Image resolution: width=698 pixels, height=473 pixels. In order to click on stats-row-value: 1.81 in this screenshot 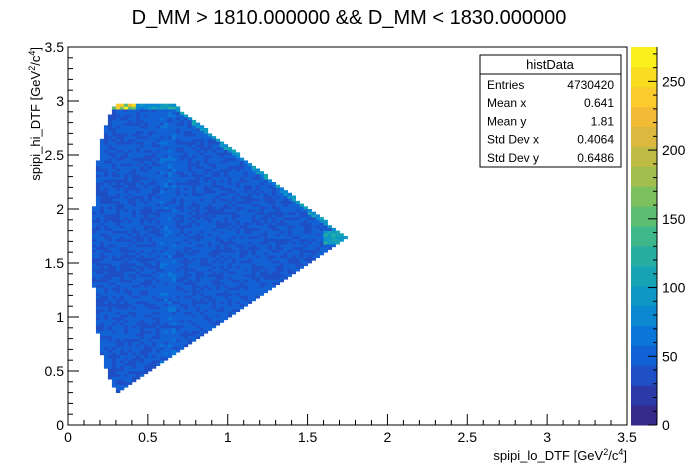, I will do `click(603, 121)`.